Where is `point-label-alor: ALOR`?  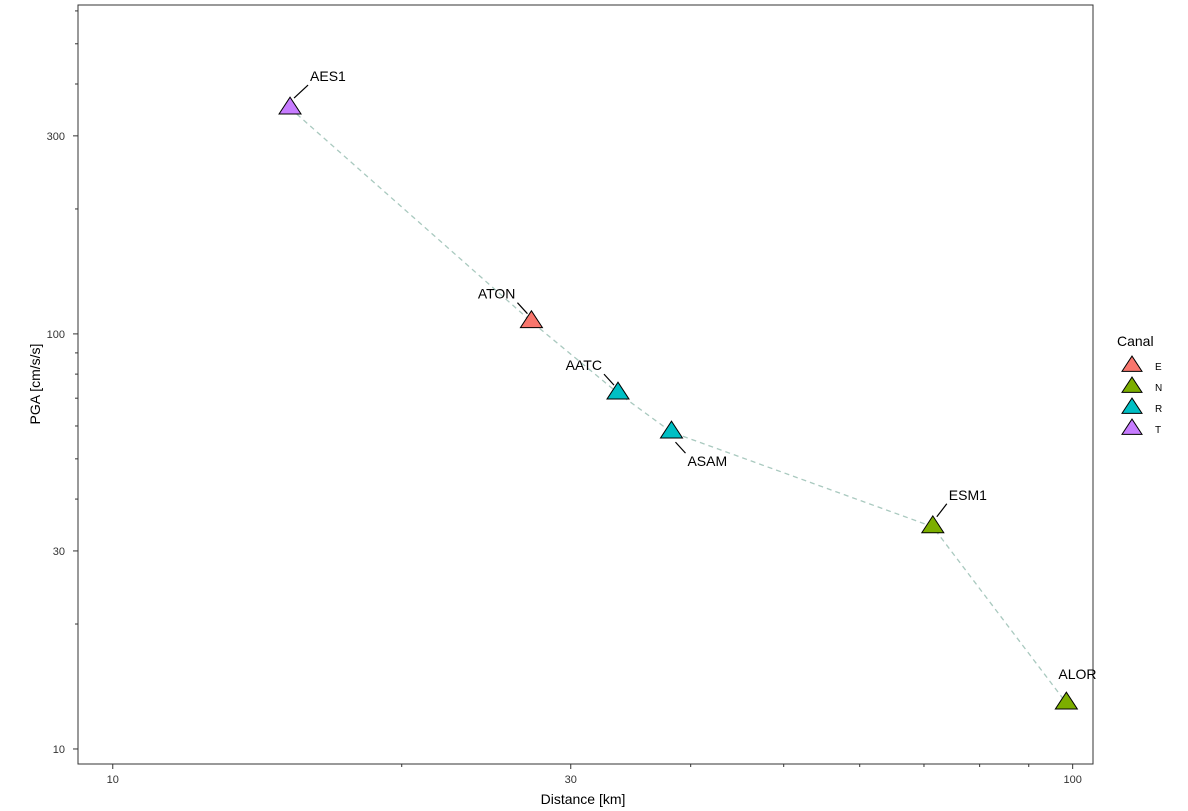 point-label-alor: ALOR is located at coordinates (1077, 674).